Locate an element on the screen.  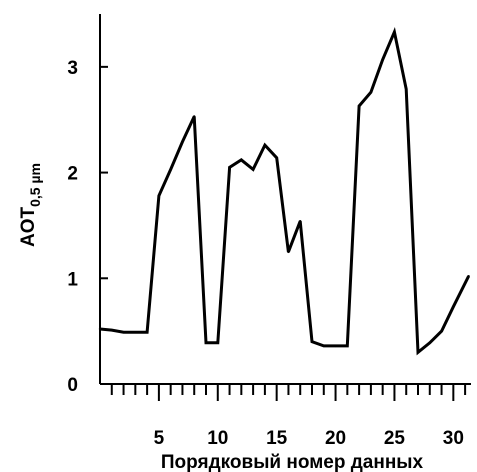
y-axis-title-main: AOT is located at coordinates (28, 226).